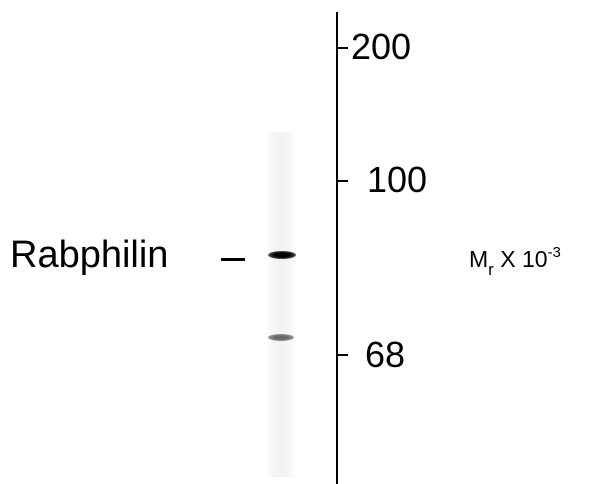 This screenshot has height=484, width=614. I want to click on marker-label-100: 100, so click(397, 179).